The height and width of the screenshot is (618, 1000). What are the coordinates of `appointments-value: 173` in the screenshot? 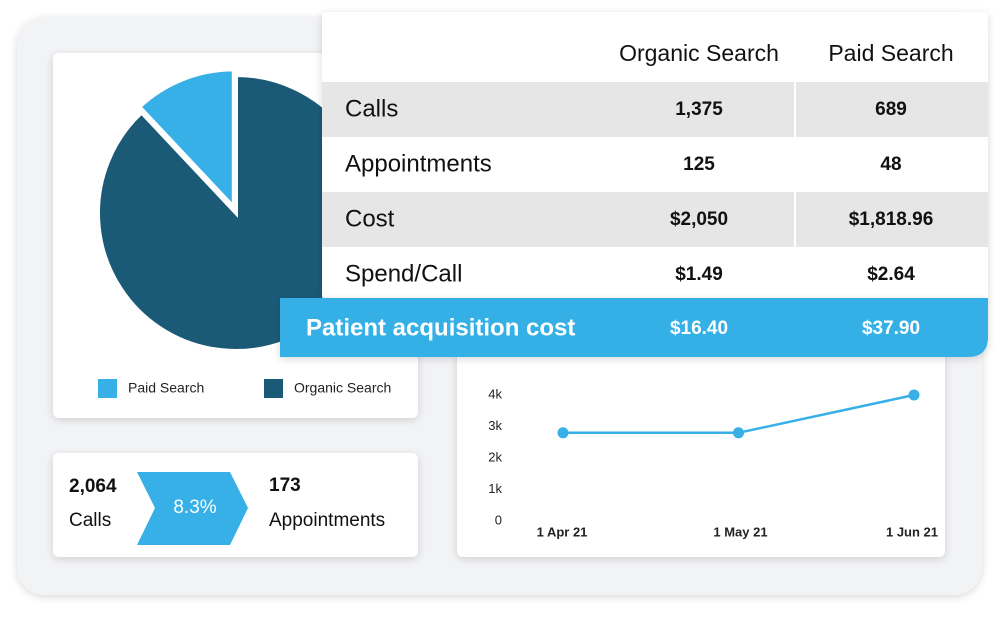 It's located at (285, 485).